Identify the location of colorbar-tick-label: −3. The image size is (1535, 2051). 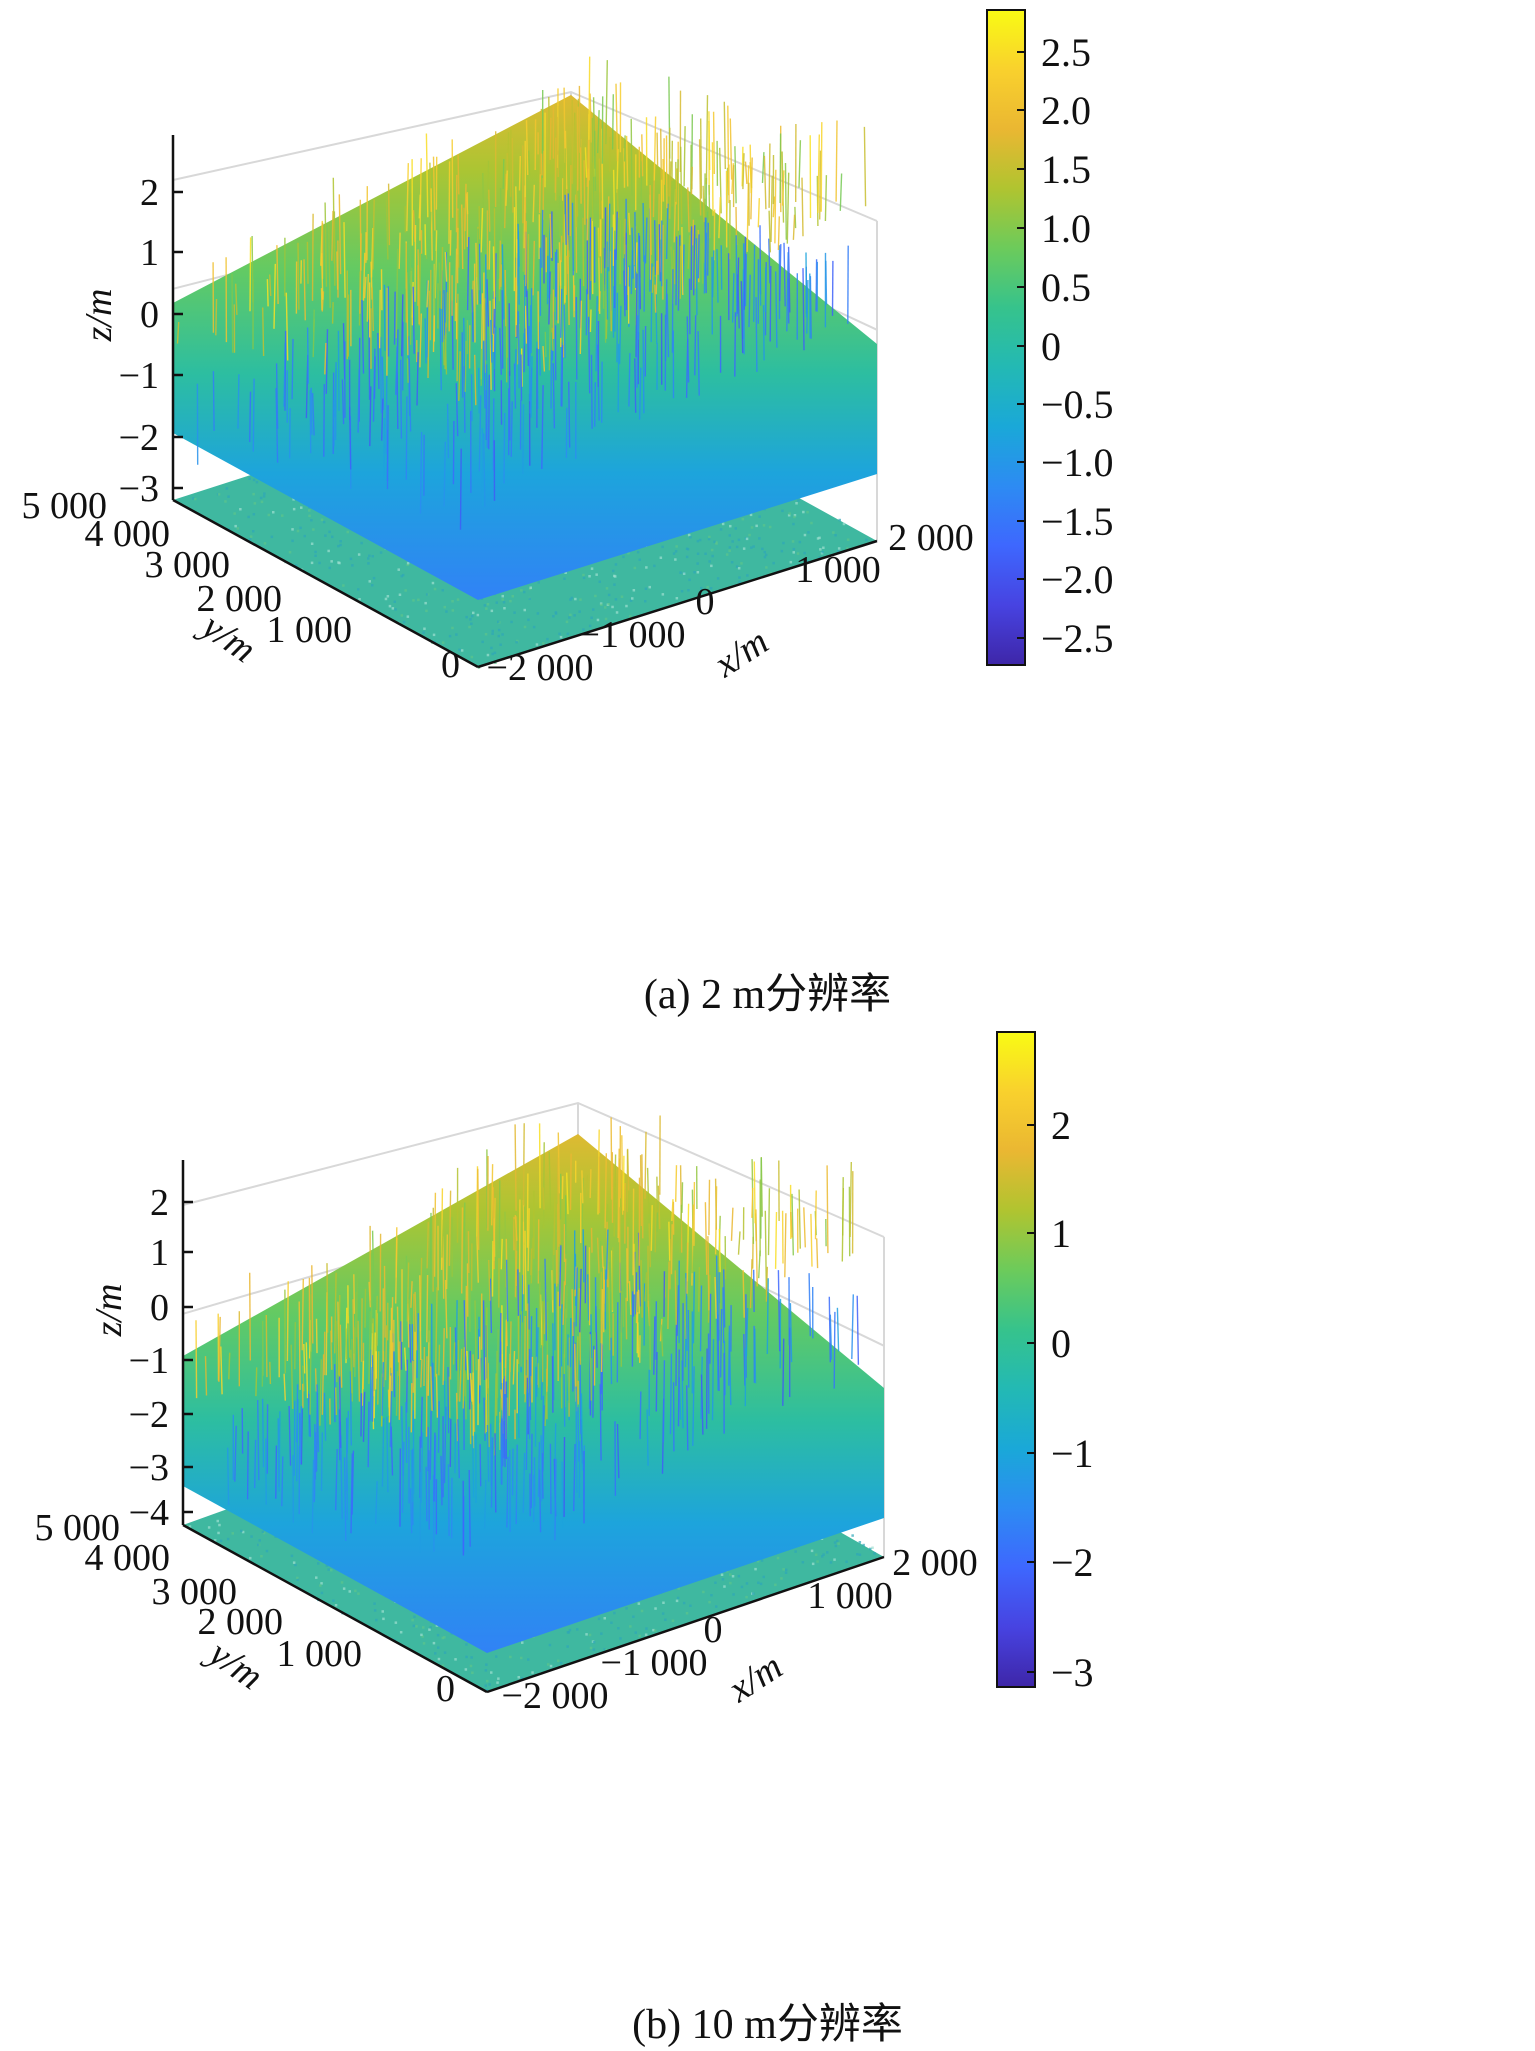
(1072, 1672).